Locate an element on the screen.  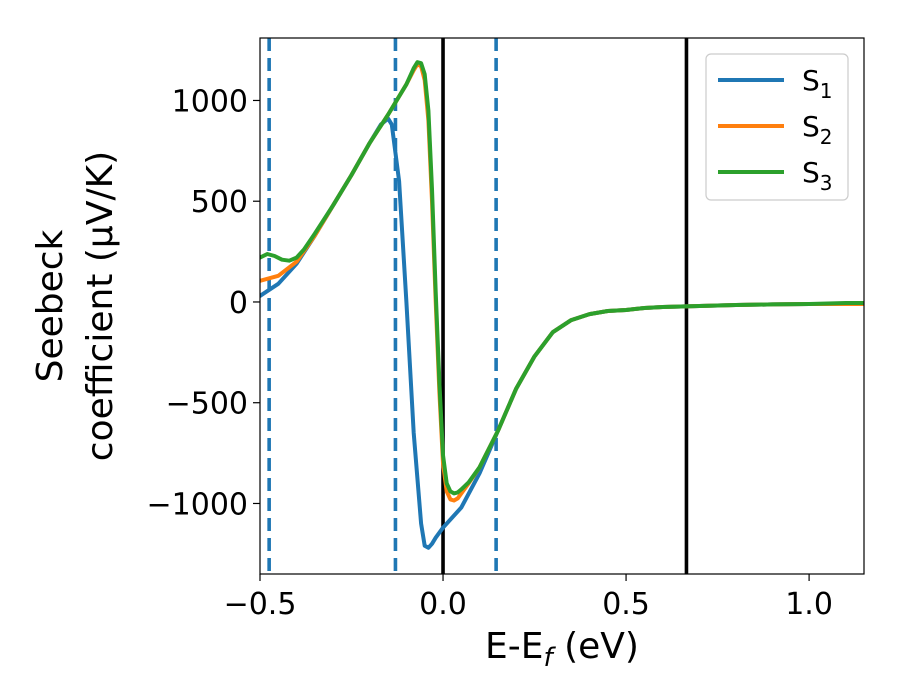
y-tick-label: 1000 is located at coordinates (210, 101).